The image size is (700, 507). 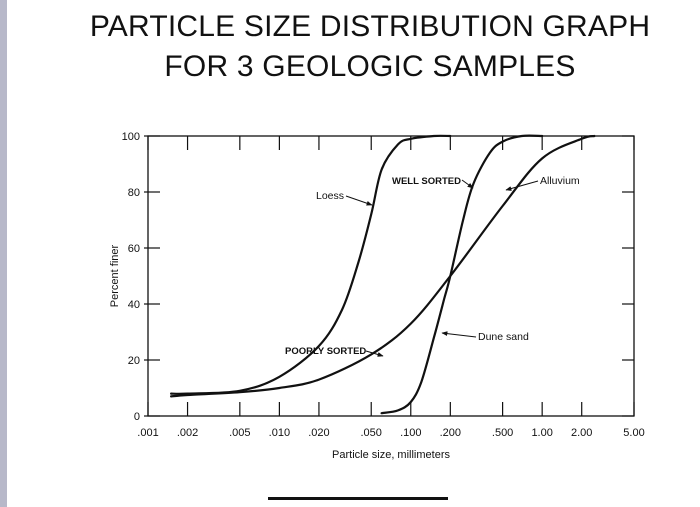 I want to click on y-tick-label: 60, so click(x=134, y=249).